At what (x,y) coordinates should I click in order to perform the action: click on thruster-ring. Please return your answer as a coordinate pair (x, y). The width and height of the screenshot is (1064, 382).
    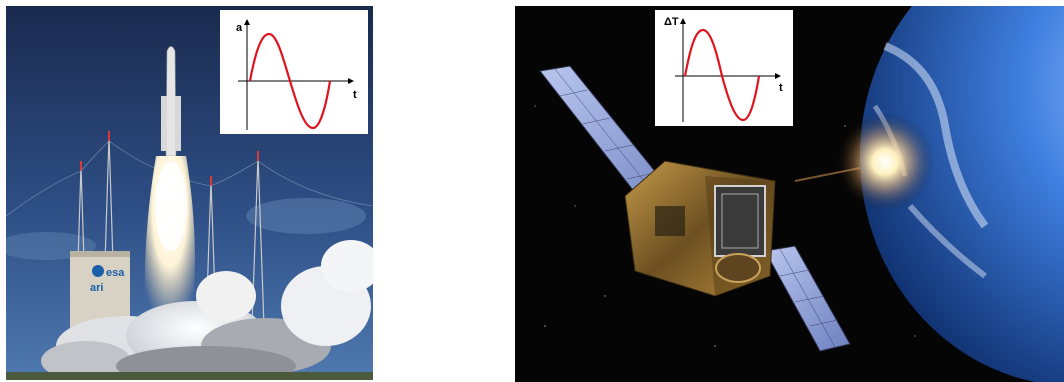
    Looking at the image, I should click on (738, 268).